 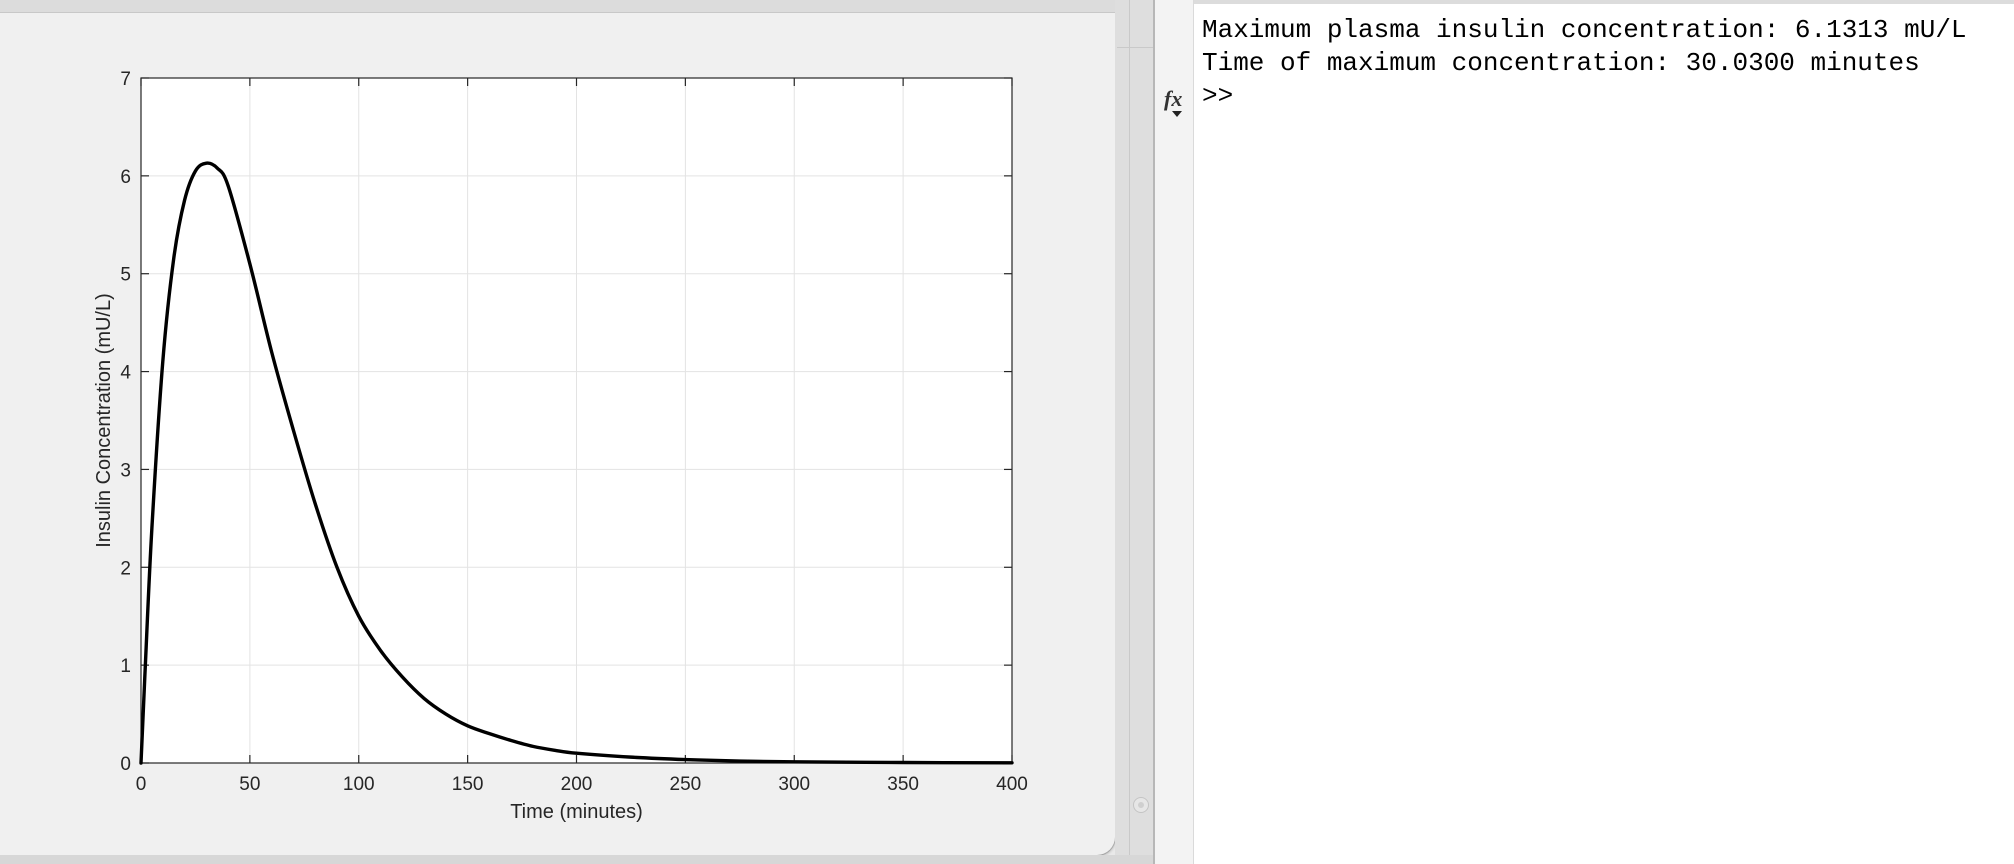 I want to click on x-axis-title: Time (minutes), so click(x=576, y=812).